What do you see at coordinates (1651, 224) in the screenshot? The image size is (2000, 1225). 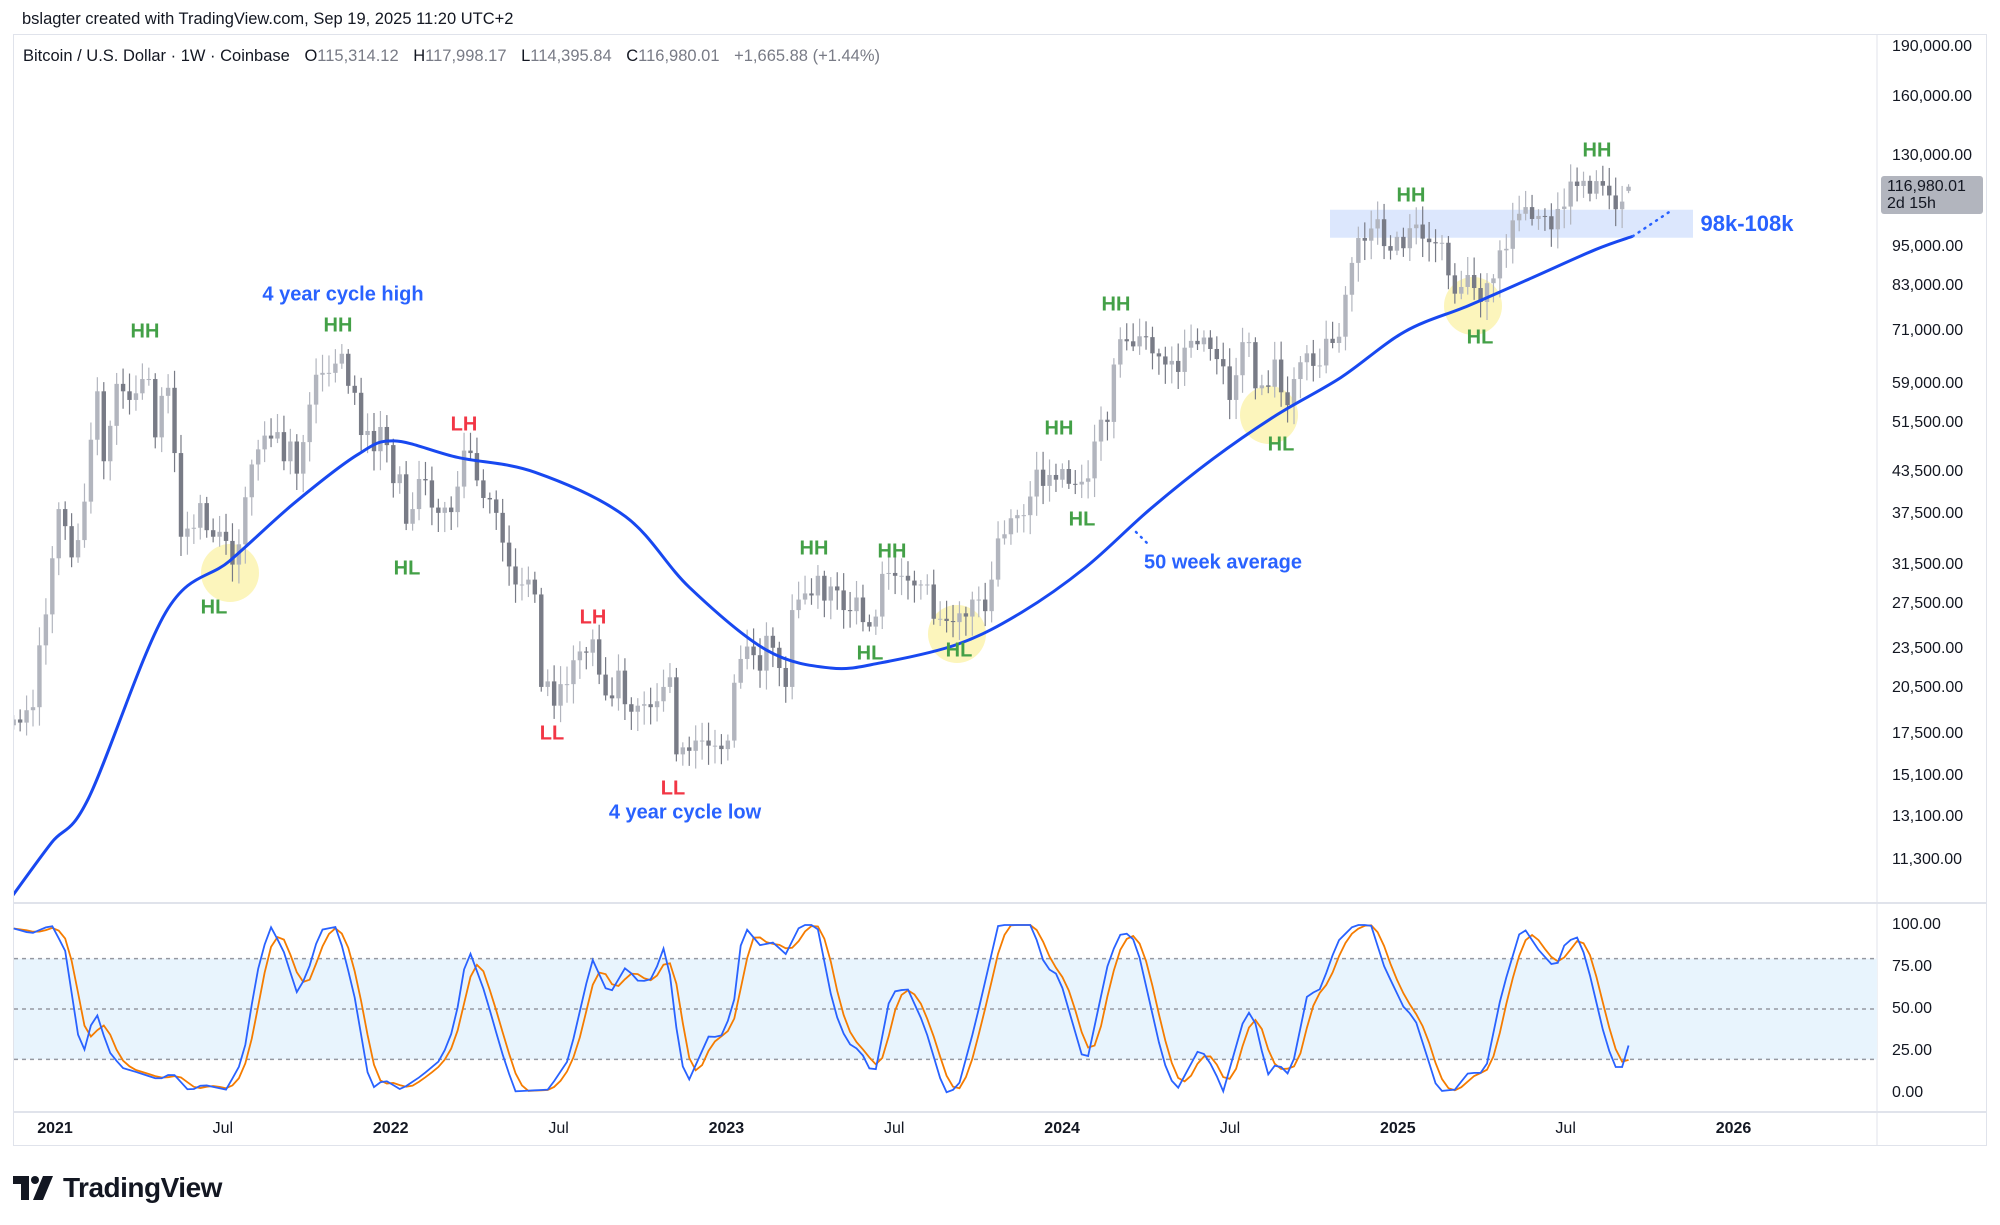 I see `ma-projection-dotted` at bounding box center [1651, 224].